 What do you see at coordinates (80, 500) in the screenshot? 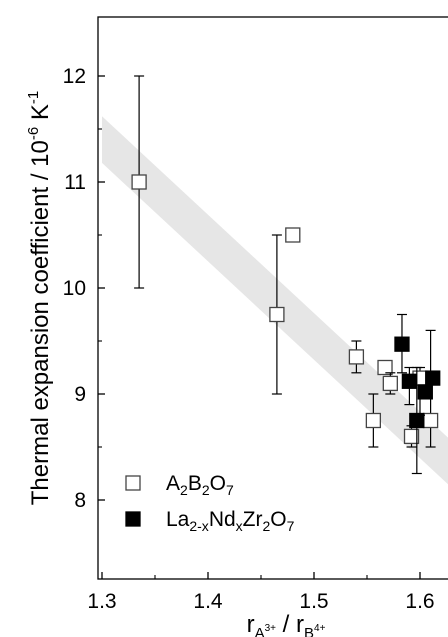
I see `y-tick-label: 8` at bounding box center [80, 500].